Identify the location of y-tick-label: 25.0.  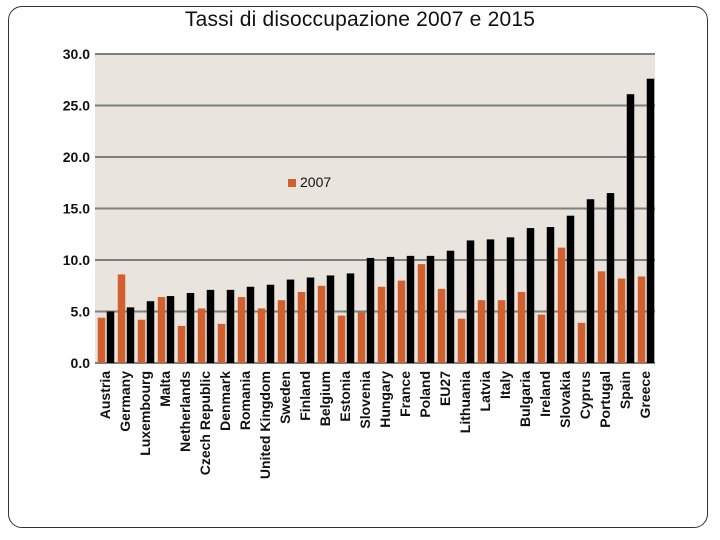
(76, 106).